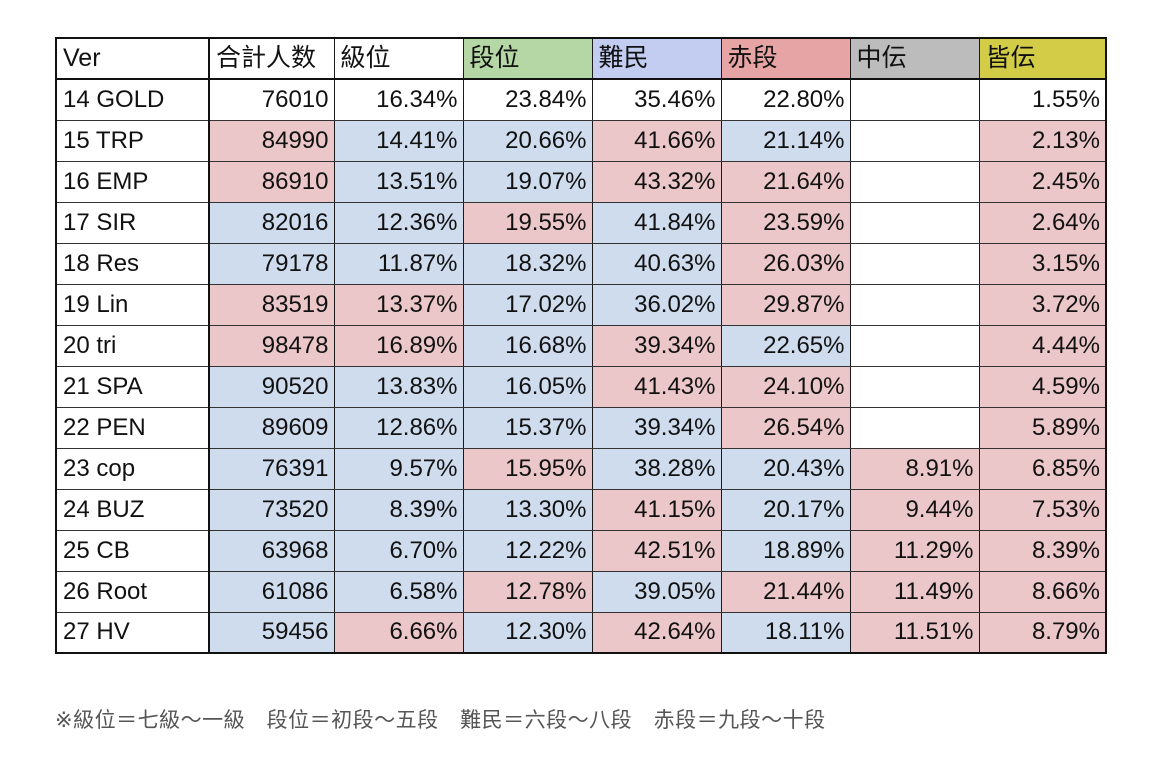 This screenshot has height=780, width=1170. I want to click on value-cell: 11.87%, so click(398, 263).